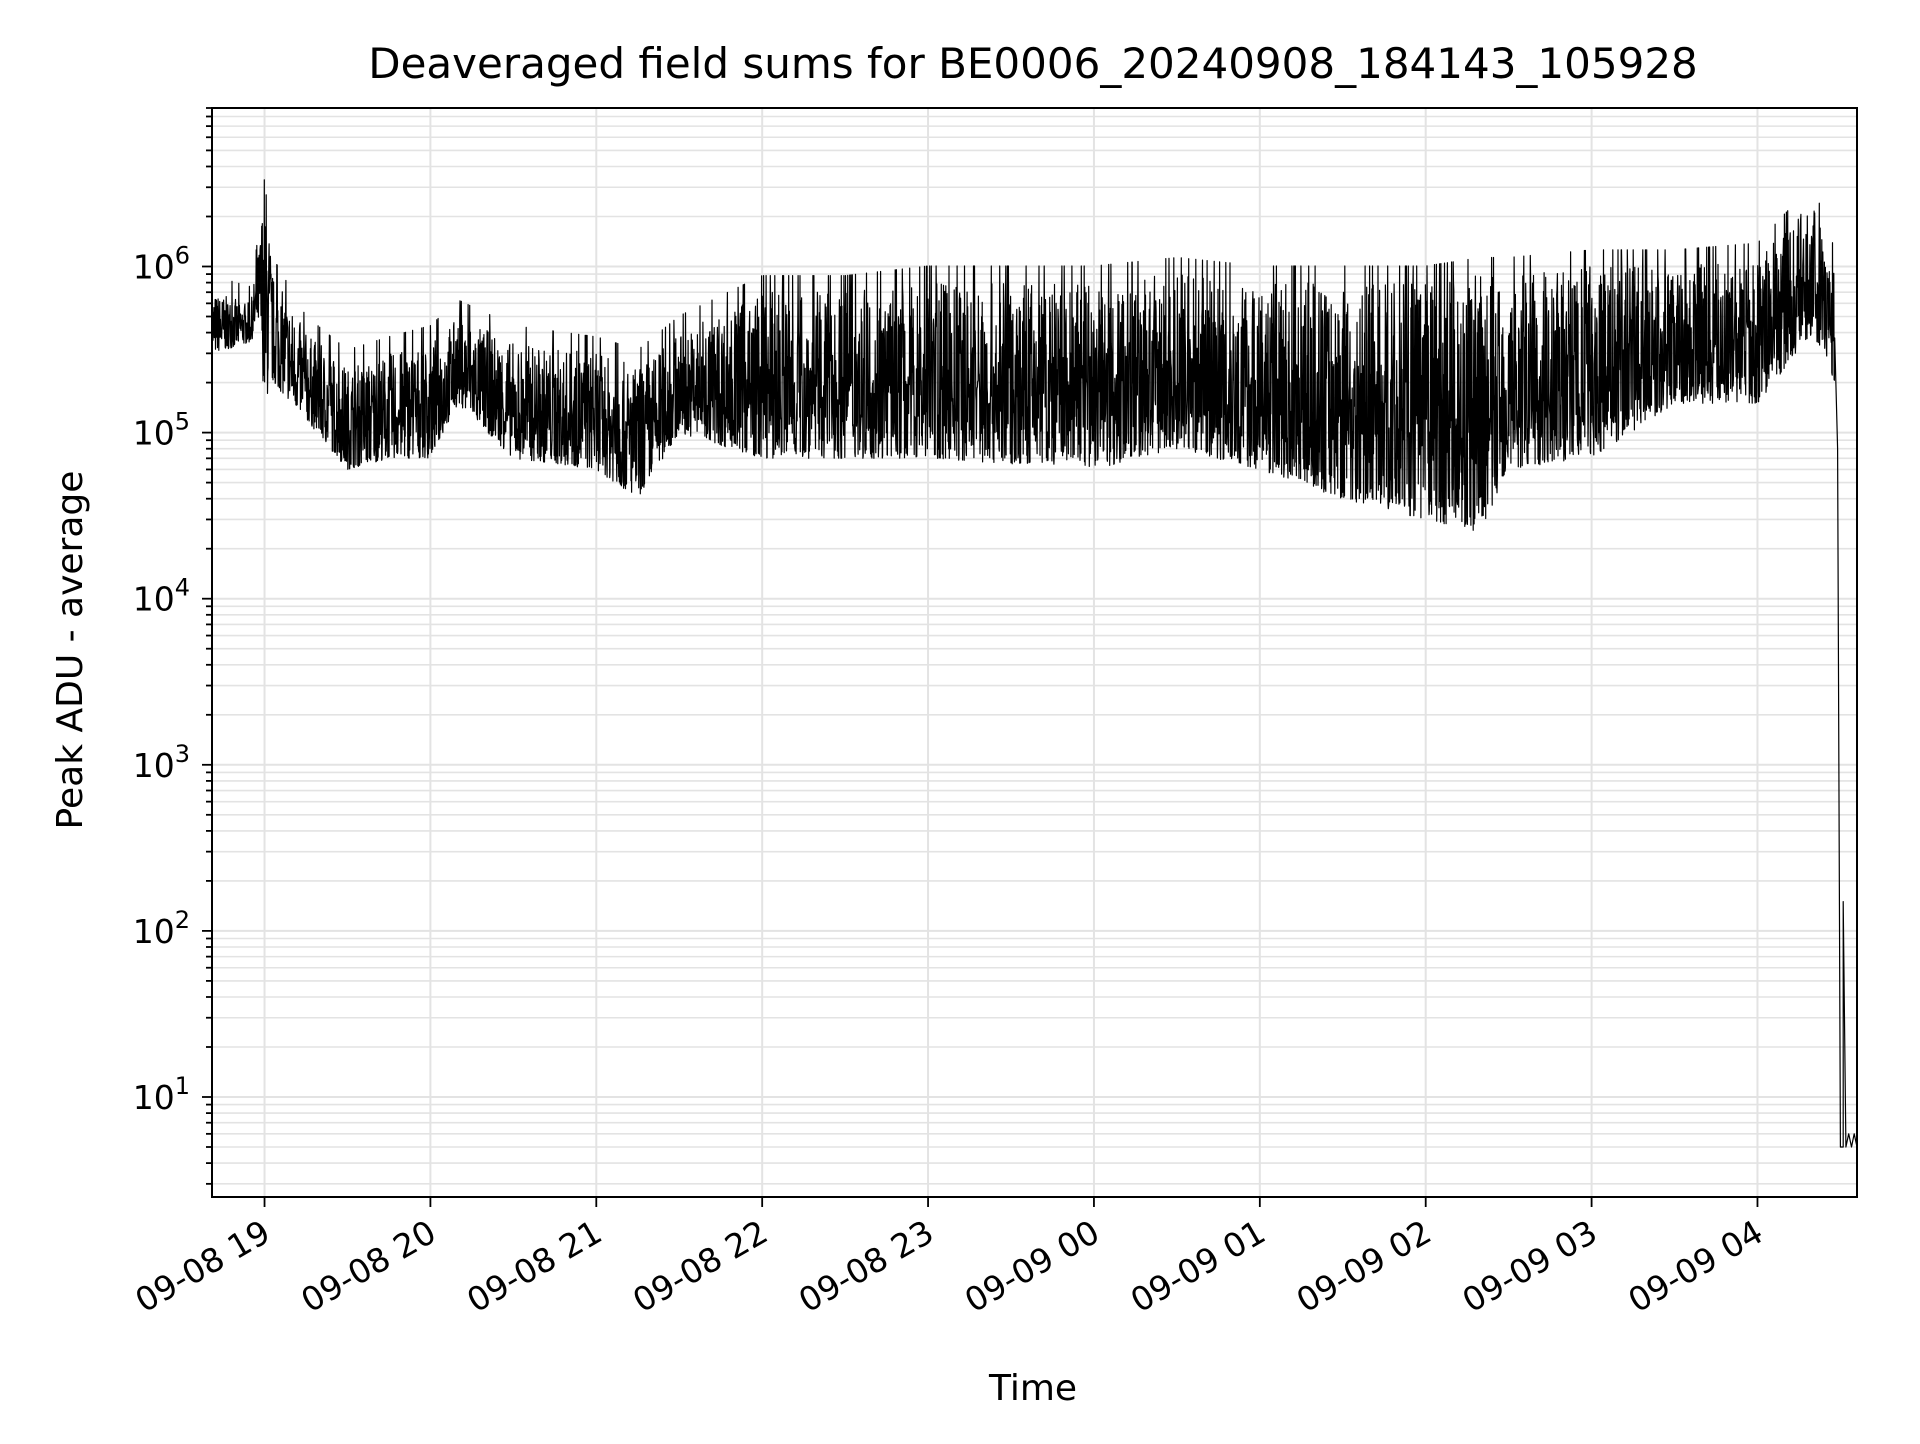 This screenshot has width=1920, height=1444. I want to click on x-tick-label: 09-08 20, so click(368, 1266).